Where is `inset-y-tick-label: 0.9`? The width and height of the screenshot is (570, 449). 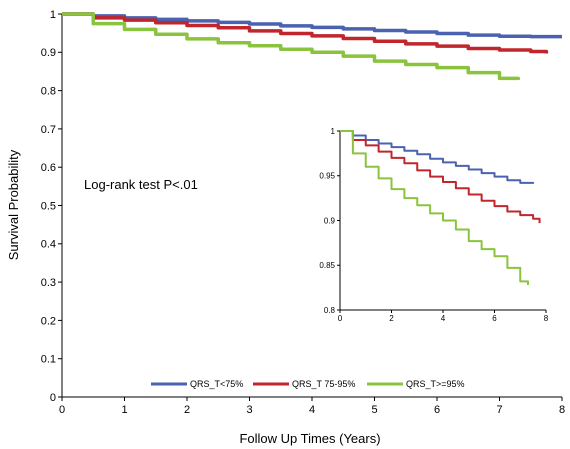 inset-y-tick-label: 0.9 is located at coordinates (330, 220).